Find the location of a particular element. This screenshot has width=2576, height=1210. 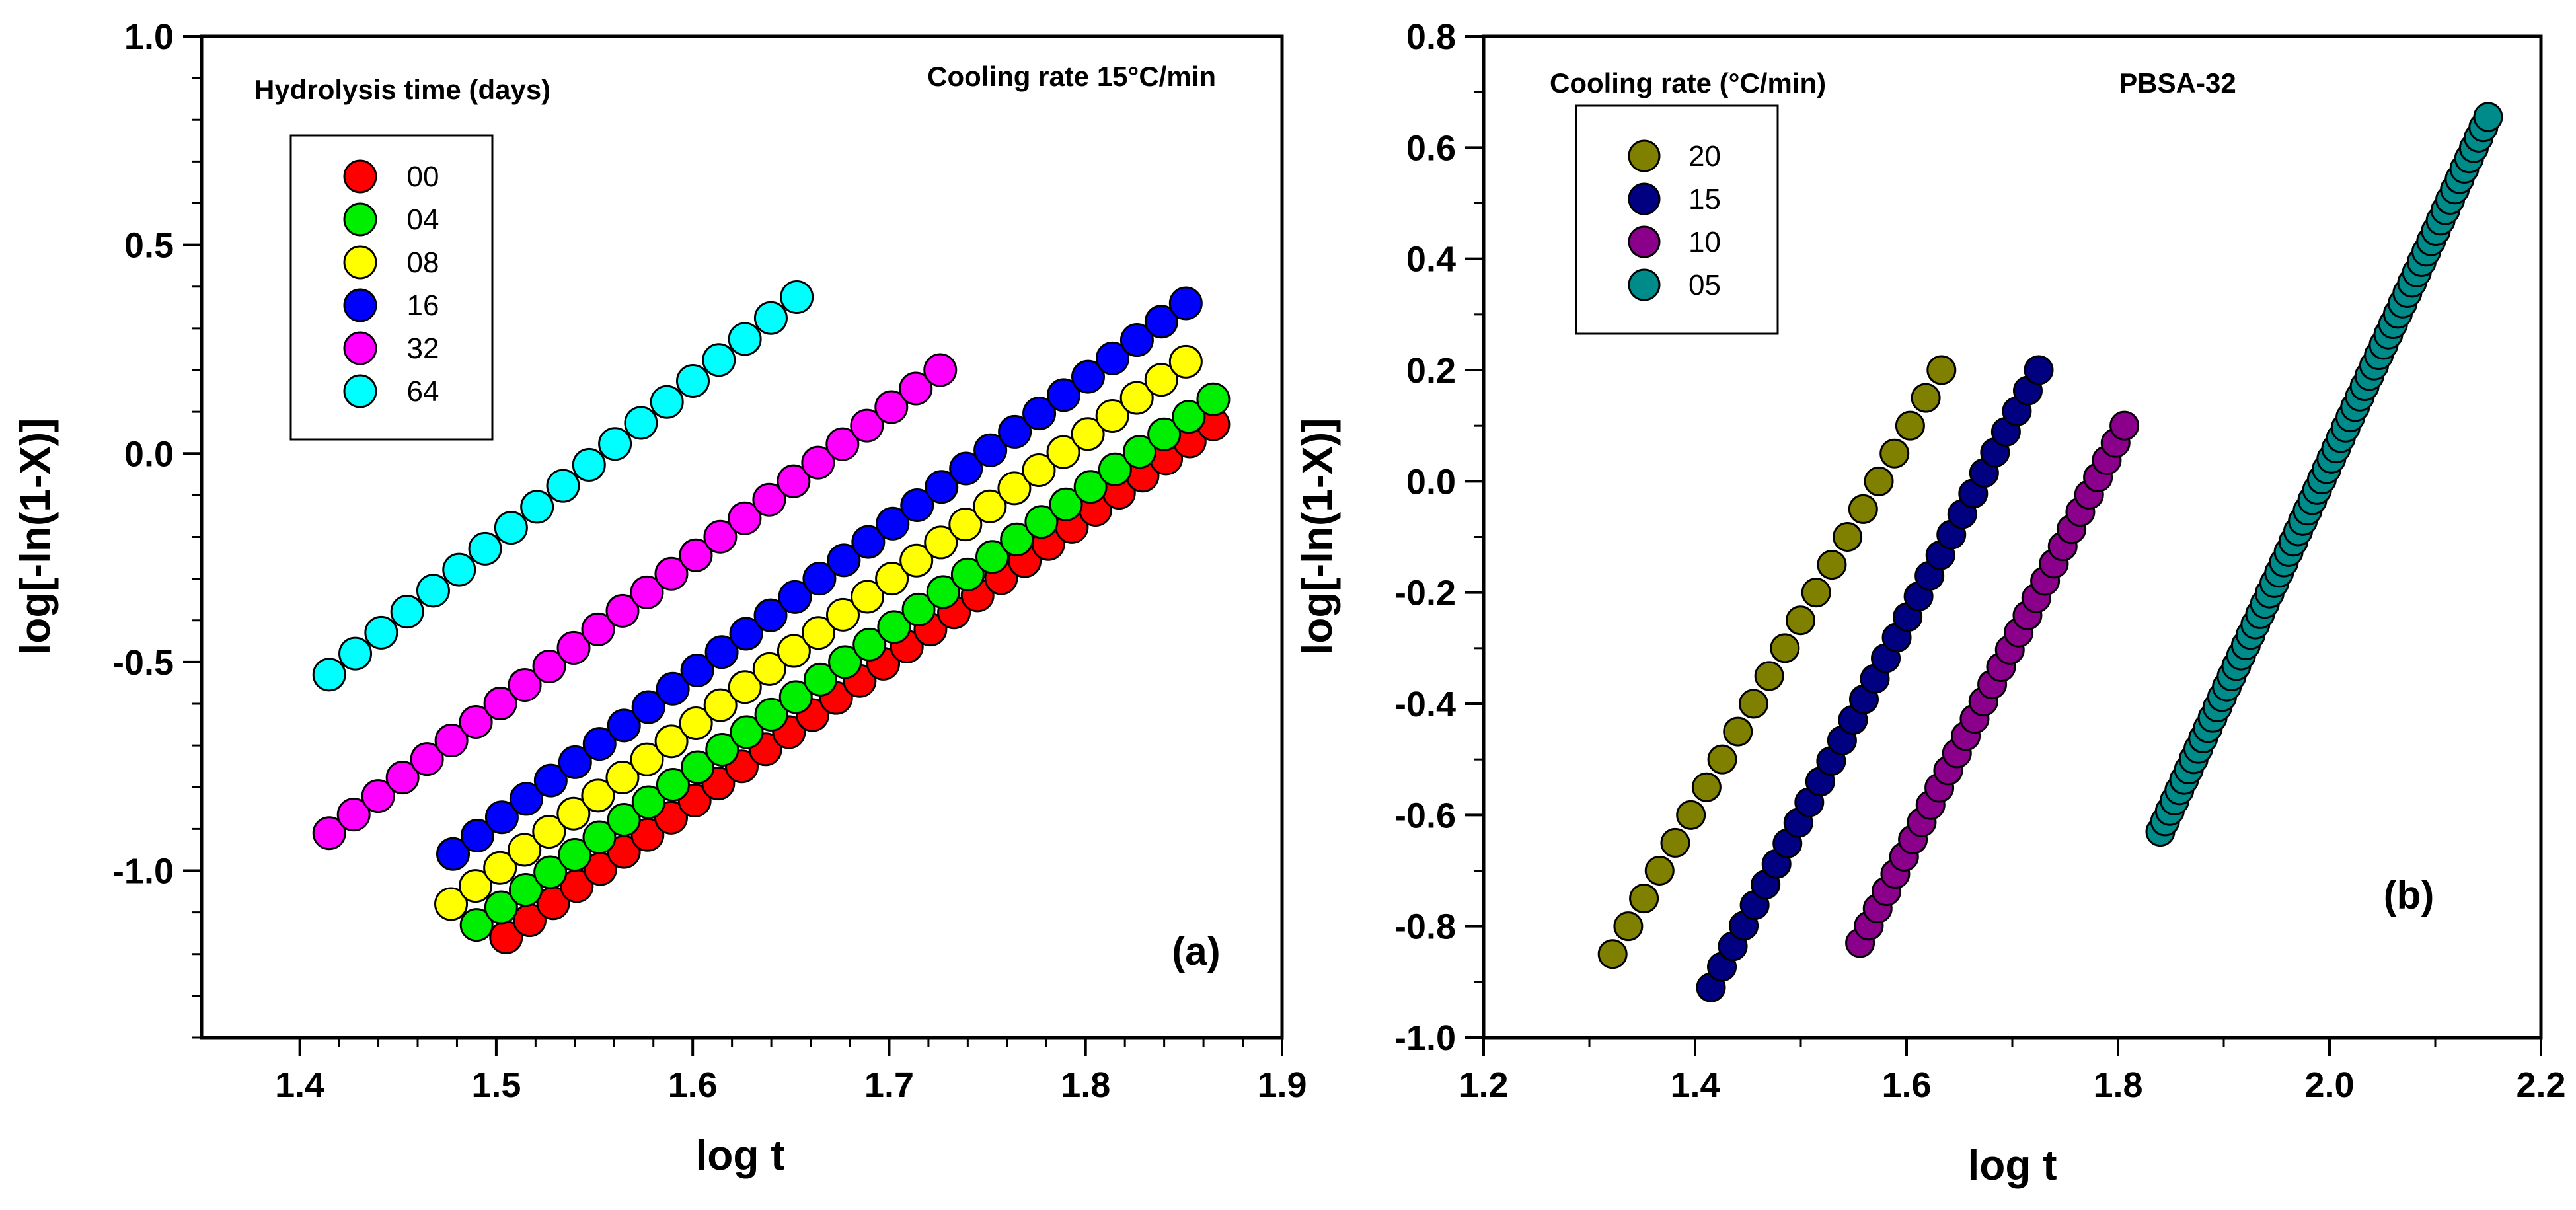

panel-b-y-tick-label: 0.4 is located at coordinates (1431, 260).